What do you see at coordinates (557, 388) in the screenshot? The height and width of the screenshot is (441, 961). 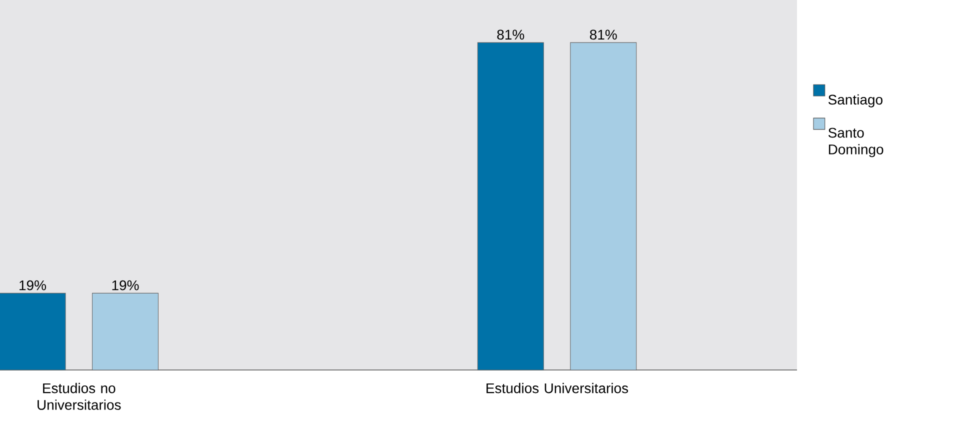 I see `x-tick-label: Estudios Universitarios` at bounding box center [557, 388].